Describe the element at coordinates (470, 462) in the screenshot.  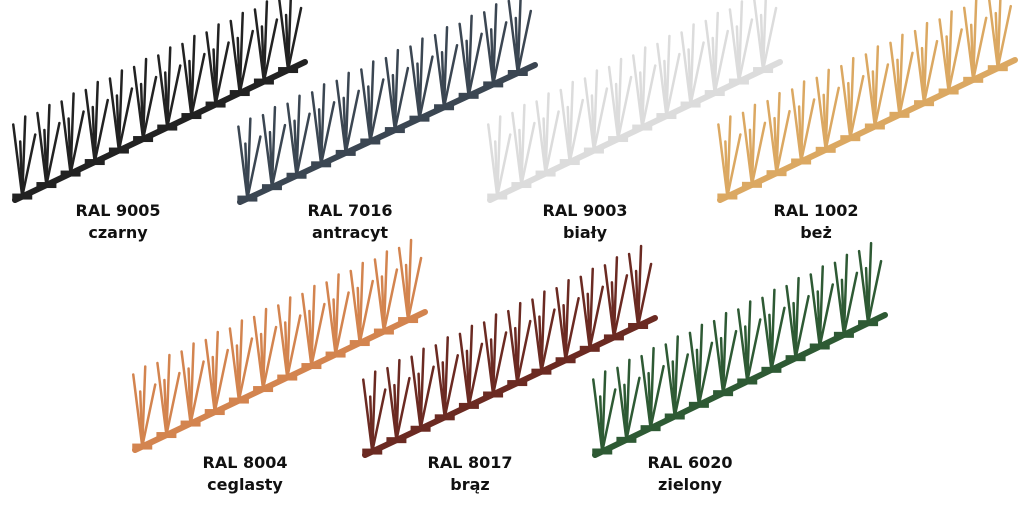
I see `color-code: RAL 8017` at that location.